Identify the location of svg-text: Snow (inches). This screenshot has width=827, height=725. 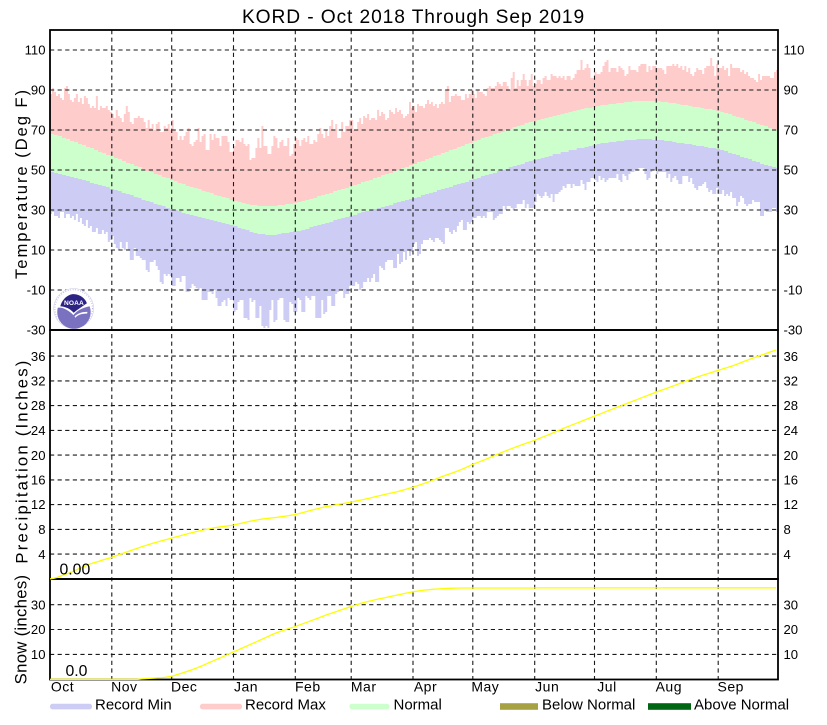
(21, 630).